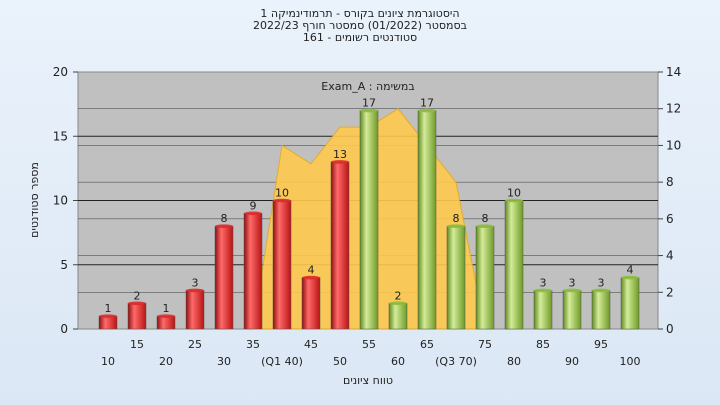 Image resolution: width=720 pixels, height=405 pixels. I want to click on x-tick-label: 75, so click(485, 344).